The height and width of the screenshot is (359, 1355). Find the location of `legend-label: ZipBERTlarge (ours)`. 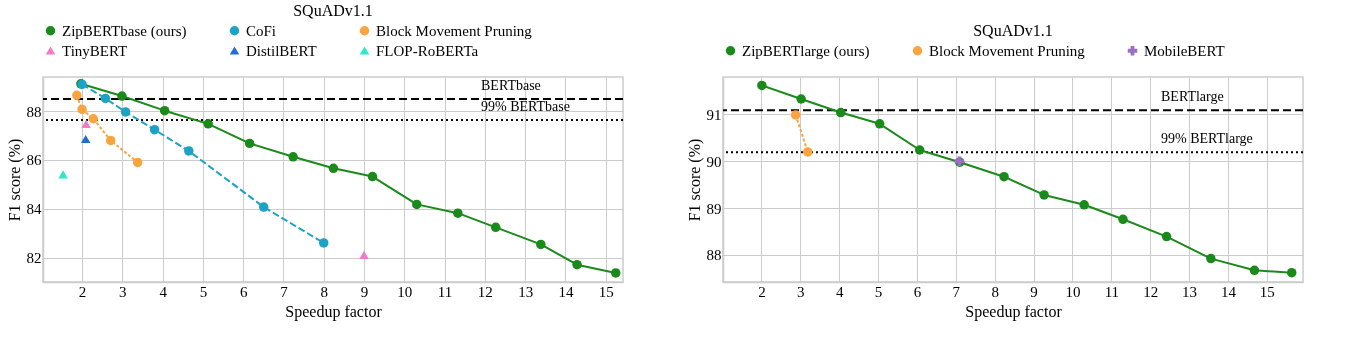

legend-label: ZipBERTlarge (ours) is located at coordinates (806, 51).